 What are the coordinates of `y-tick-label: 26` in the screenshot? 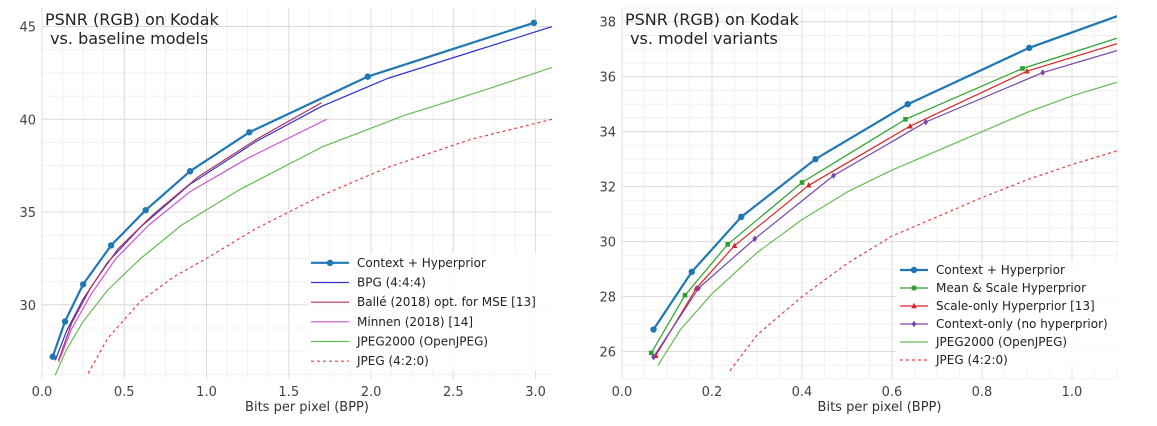 It's located at (607, 353).